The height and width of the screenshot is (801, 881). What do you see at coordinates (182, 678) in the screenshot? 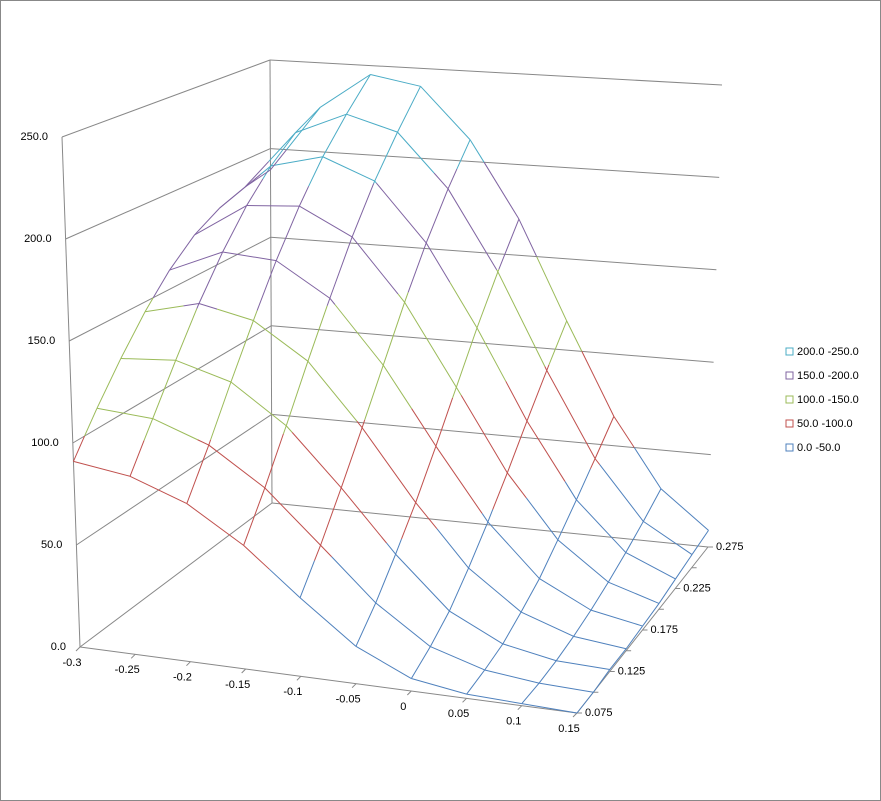
I see `x-tick-label: -0.2` at bounding box center [182, 678].